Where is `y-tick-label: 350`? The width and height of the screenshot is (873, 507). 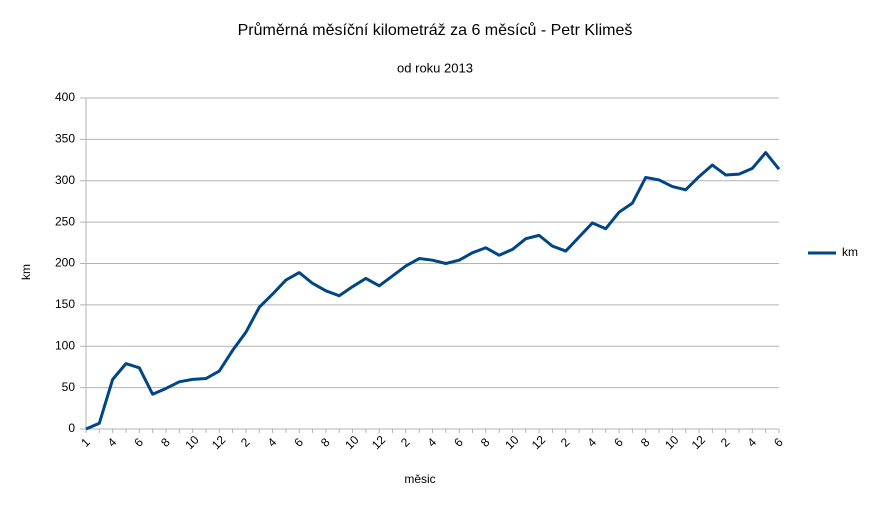
y-tick-label: 350 is located at coordinates (65, 139).